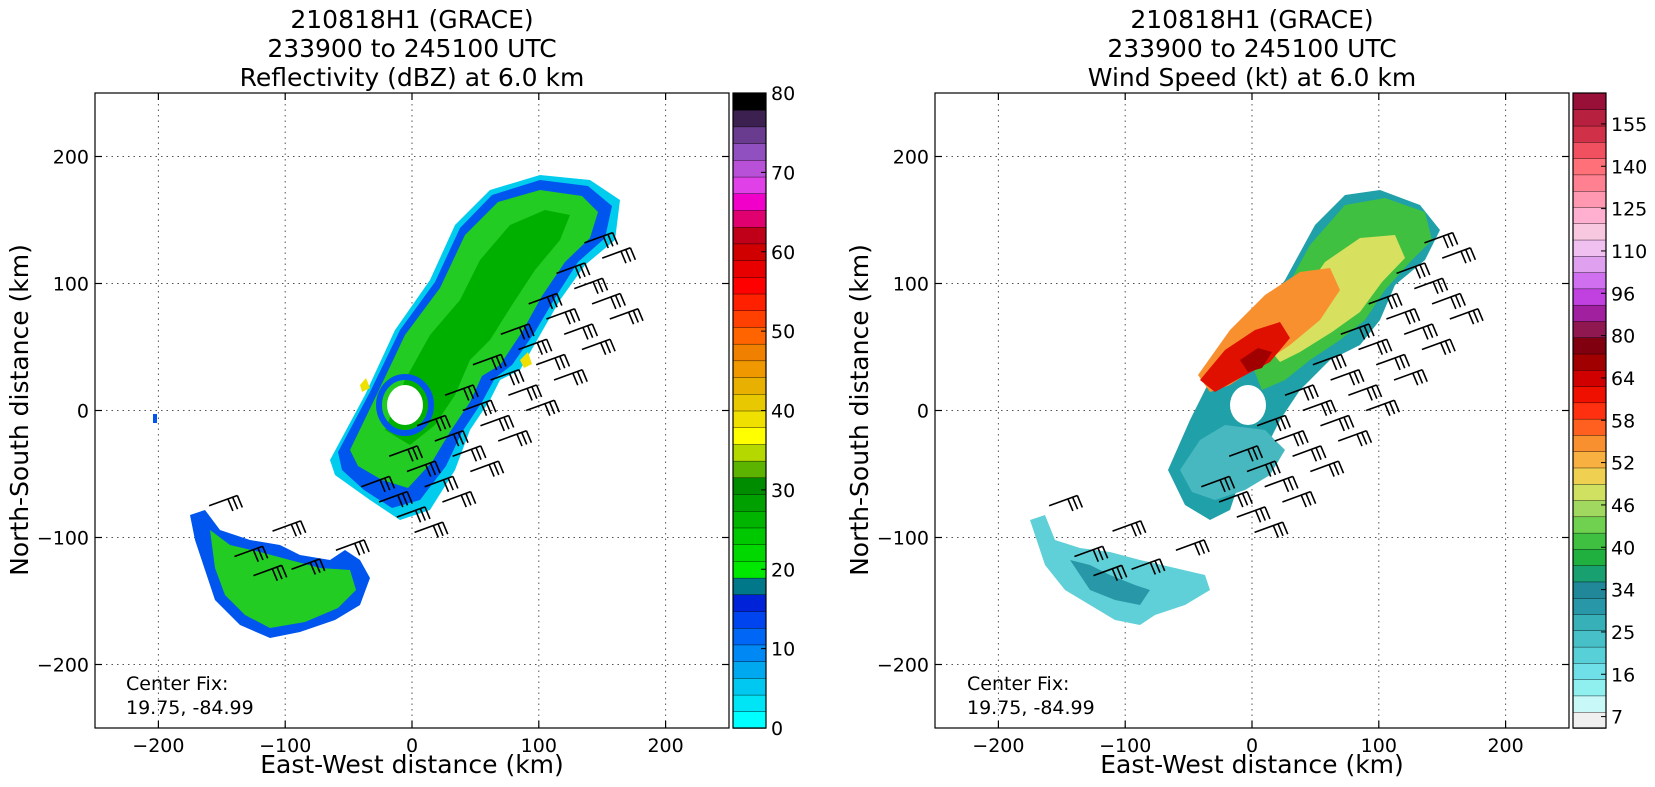 The image size is (1655, 787). Describe the element at coordinates (63, 539) in the screenshot. I see `y-tick-label: −100` at that location.